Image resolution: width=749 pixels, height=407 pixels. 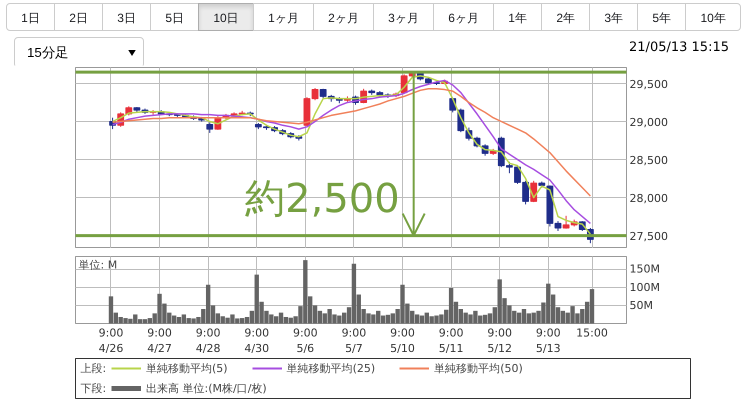 I want to click on y-tick-label: 50M, so click(x=641, y=305).